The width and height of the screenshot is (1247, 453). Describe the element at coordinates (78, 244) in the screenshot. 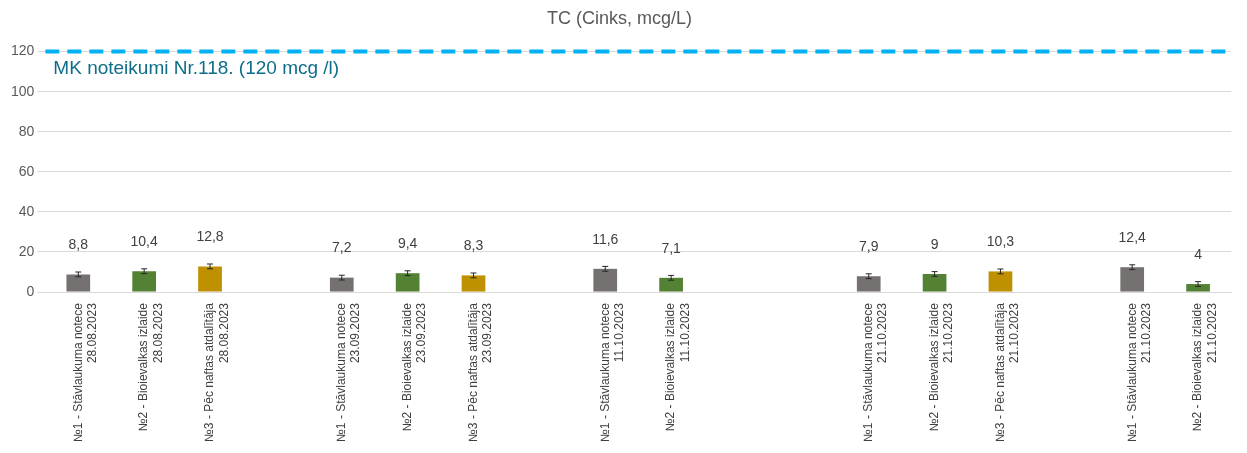

I see `data-label: 8,8` at that location.